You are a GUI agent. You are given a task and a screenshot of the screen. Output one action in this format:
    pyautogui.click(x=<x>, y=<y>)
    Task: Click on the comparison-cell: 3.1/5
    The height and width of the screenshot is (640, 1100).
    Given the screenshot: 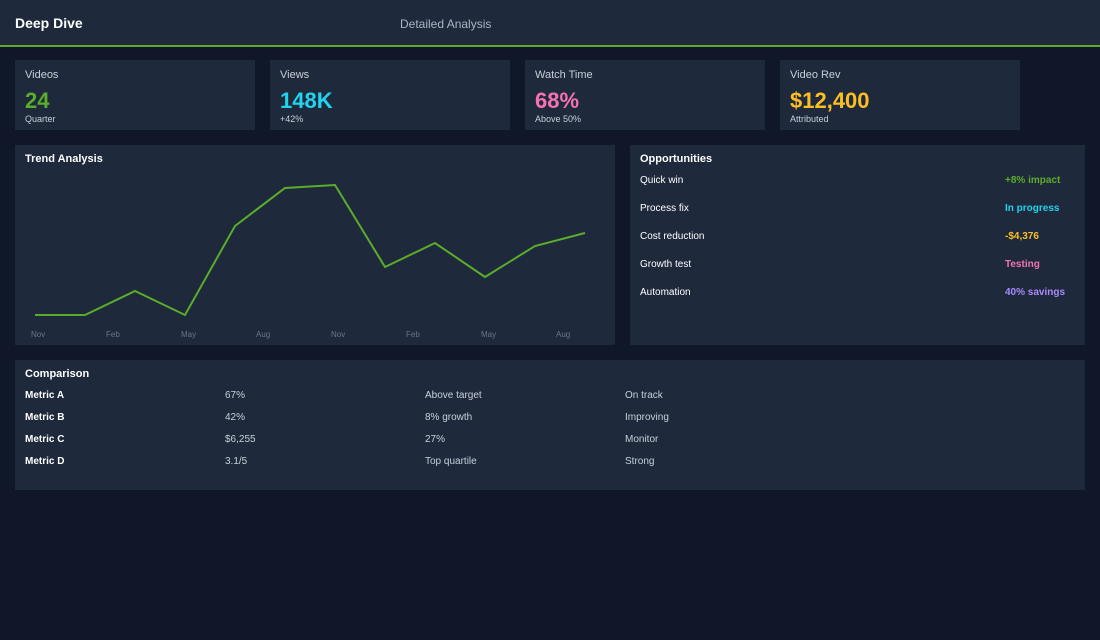 What is the action you would take?
    pyautogui.click(x=236, y=461)
    